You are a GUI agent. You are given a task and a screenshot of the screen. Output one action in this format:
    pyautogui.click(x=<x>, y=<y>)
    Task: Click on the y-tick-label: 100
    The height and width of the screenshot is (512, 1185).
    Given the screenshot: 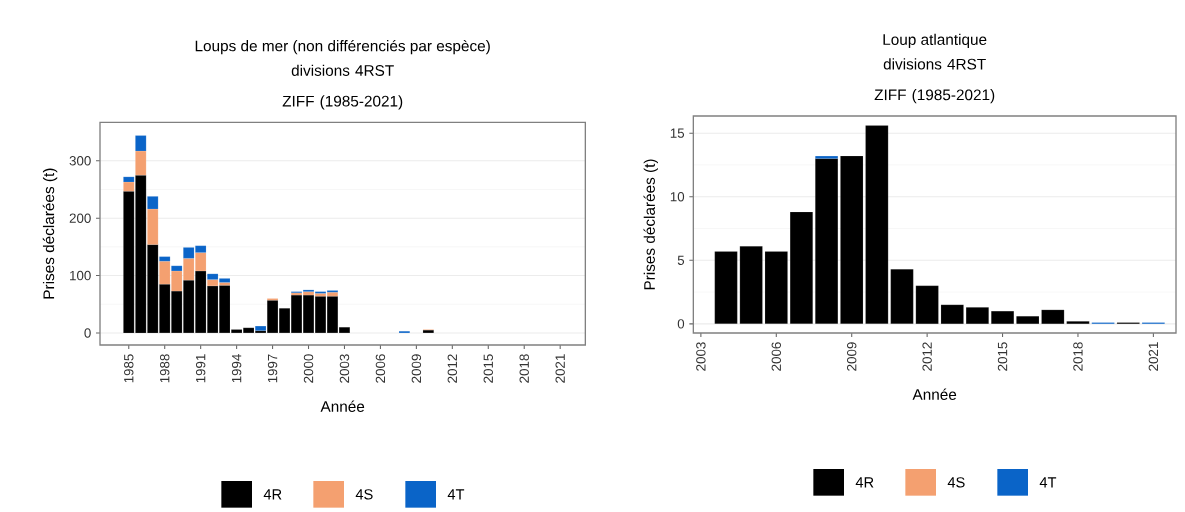 What is the action you would take?
    pyautogui.click(x=80, y=275)
    